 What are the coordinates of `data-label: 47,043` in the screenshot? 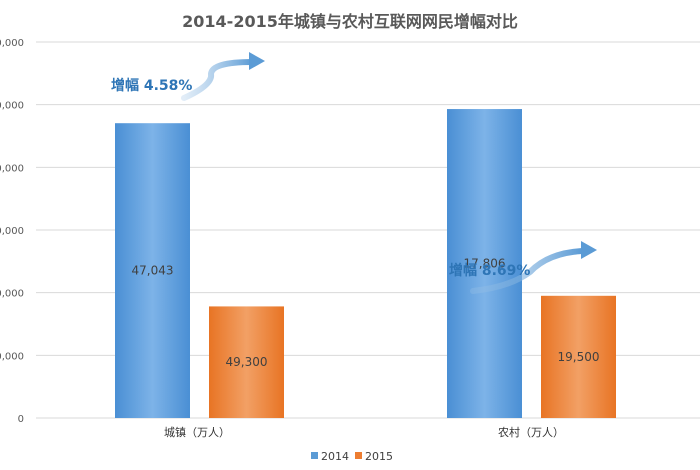 It's located at (153, 271).